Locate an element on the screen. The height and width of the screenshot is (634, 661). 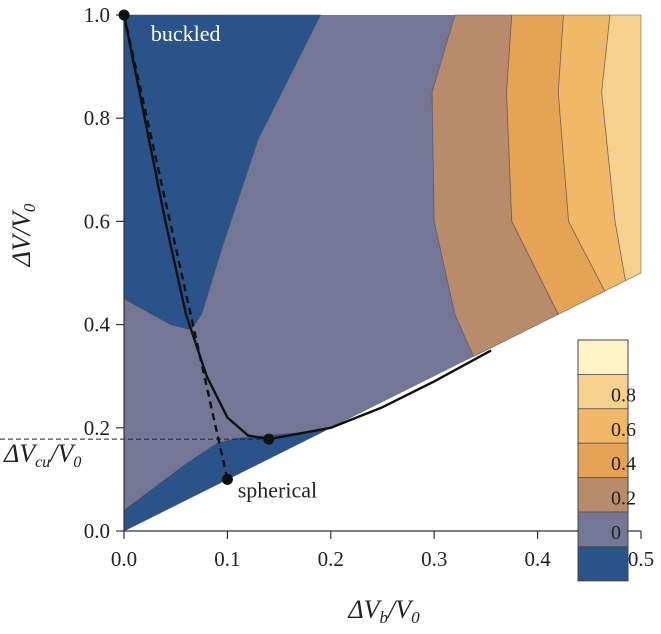
color-legend: 0.8 0.6 0.4 0.2 0 is located at coordinates (606, 460).